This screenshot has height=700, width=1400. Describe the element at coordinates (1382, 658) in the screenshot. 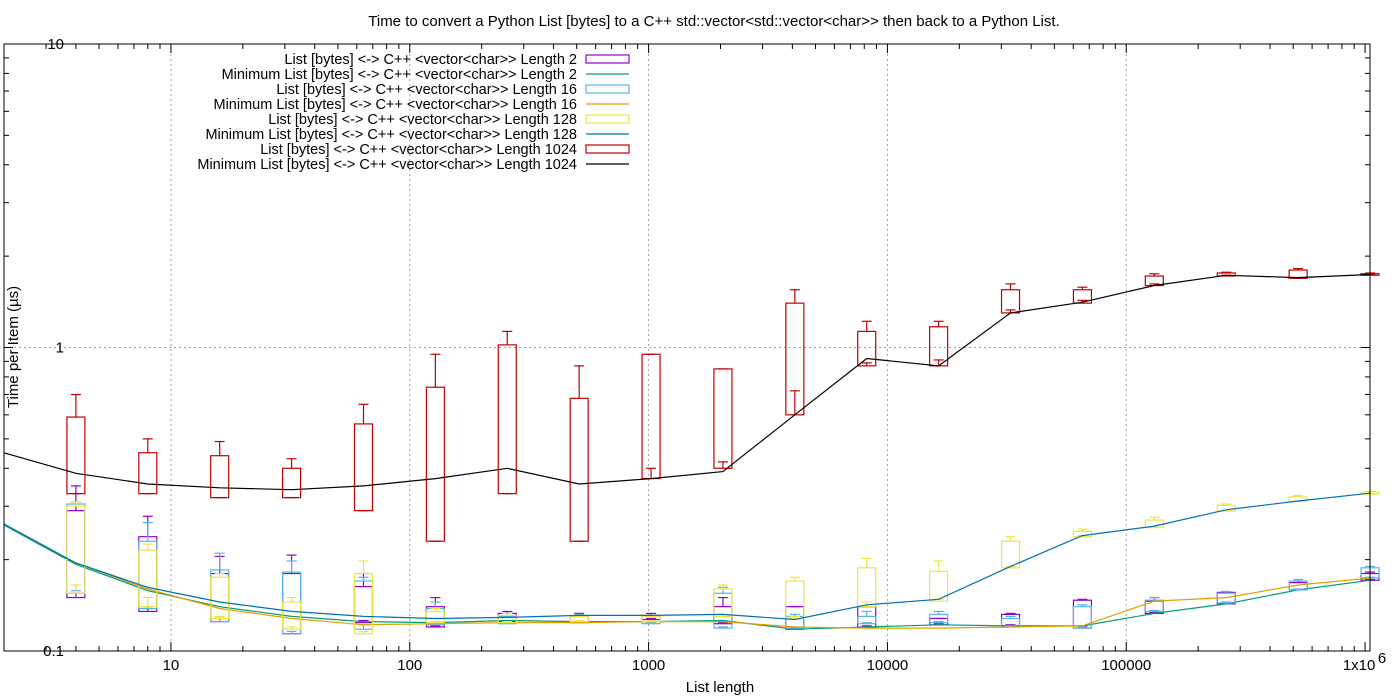

I see `x-tick-label-exponent: 6` at that location.